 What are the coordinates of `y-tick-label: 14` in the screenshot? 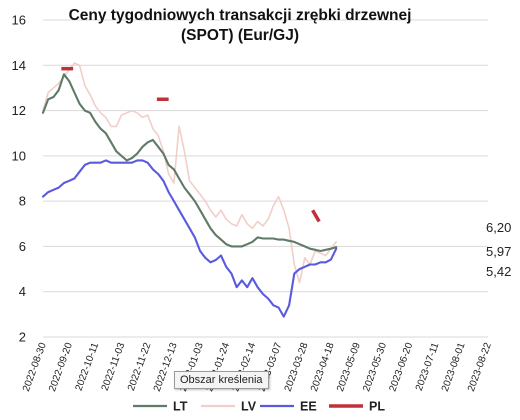 It's located at (19, 65).